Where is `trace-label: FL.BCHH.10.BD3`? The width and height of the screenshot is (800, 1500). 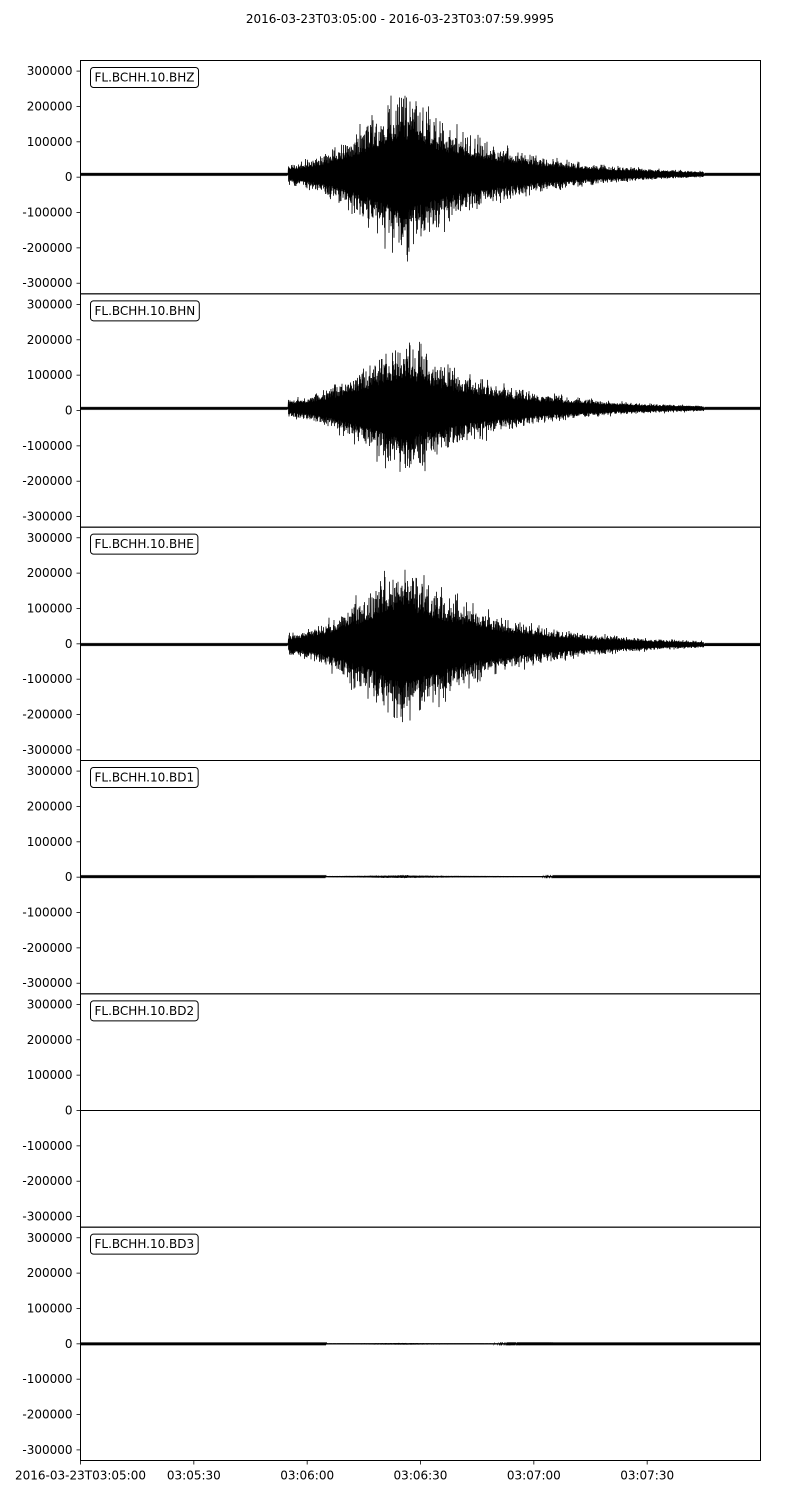 trace-label: FL.BCHH.10.BD3 is located at coordinates (145, 1244).